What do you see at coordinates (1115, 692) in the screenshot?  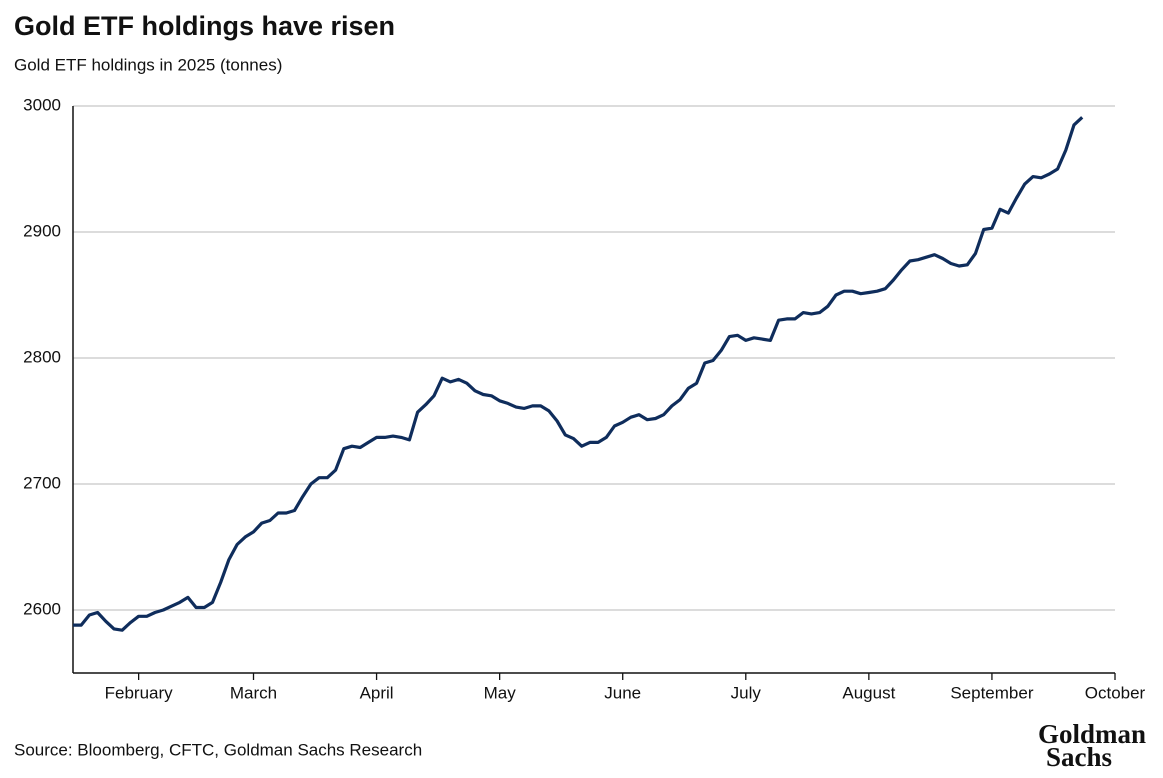 I see `x-tick-label: October` at bounding box center [1115, 692].